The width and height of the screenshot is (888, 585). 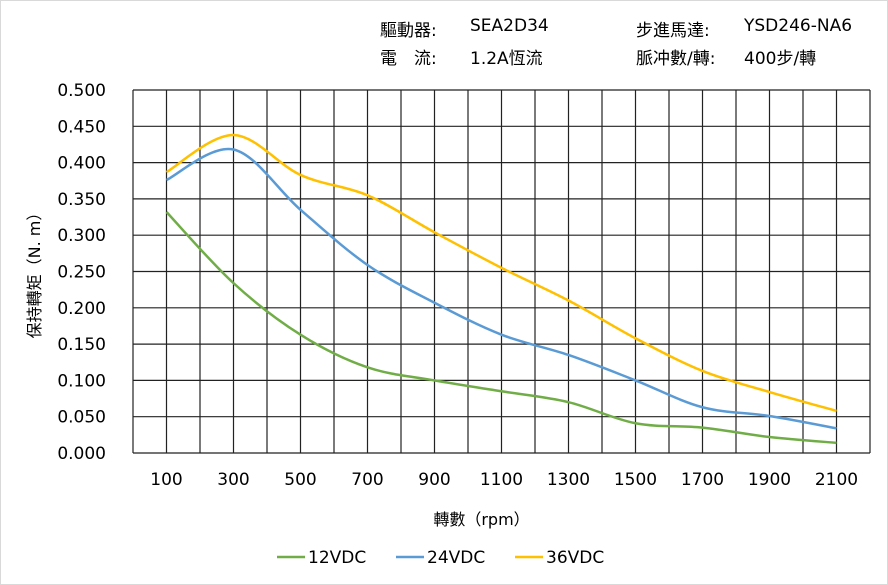 I want to click on x-tick-label: 1300, so click(x=568, y=480).